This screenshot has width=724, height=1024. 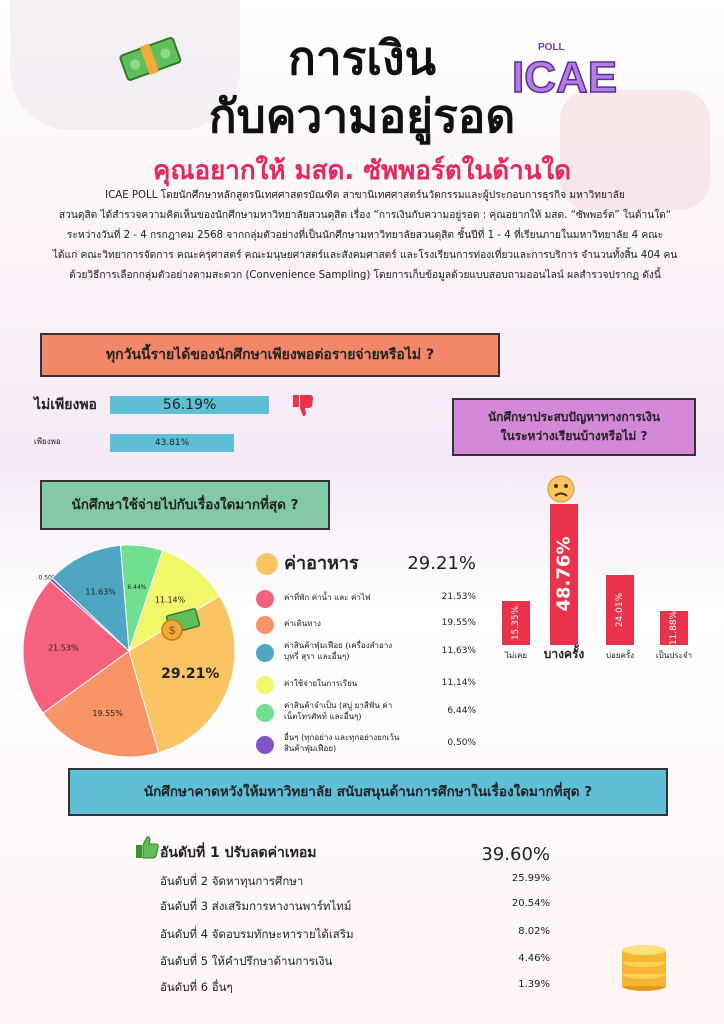 What do you see at coordinates (246, 961) in the screenshot?
I see `rank-label: อันดับที่ 5 ให้คำปรึกษาด้านการเงิน` at bounding box center [246, 961].